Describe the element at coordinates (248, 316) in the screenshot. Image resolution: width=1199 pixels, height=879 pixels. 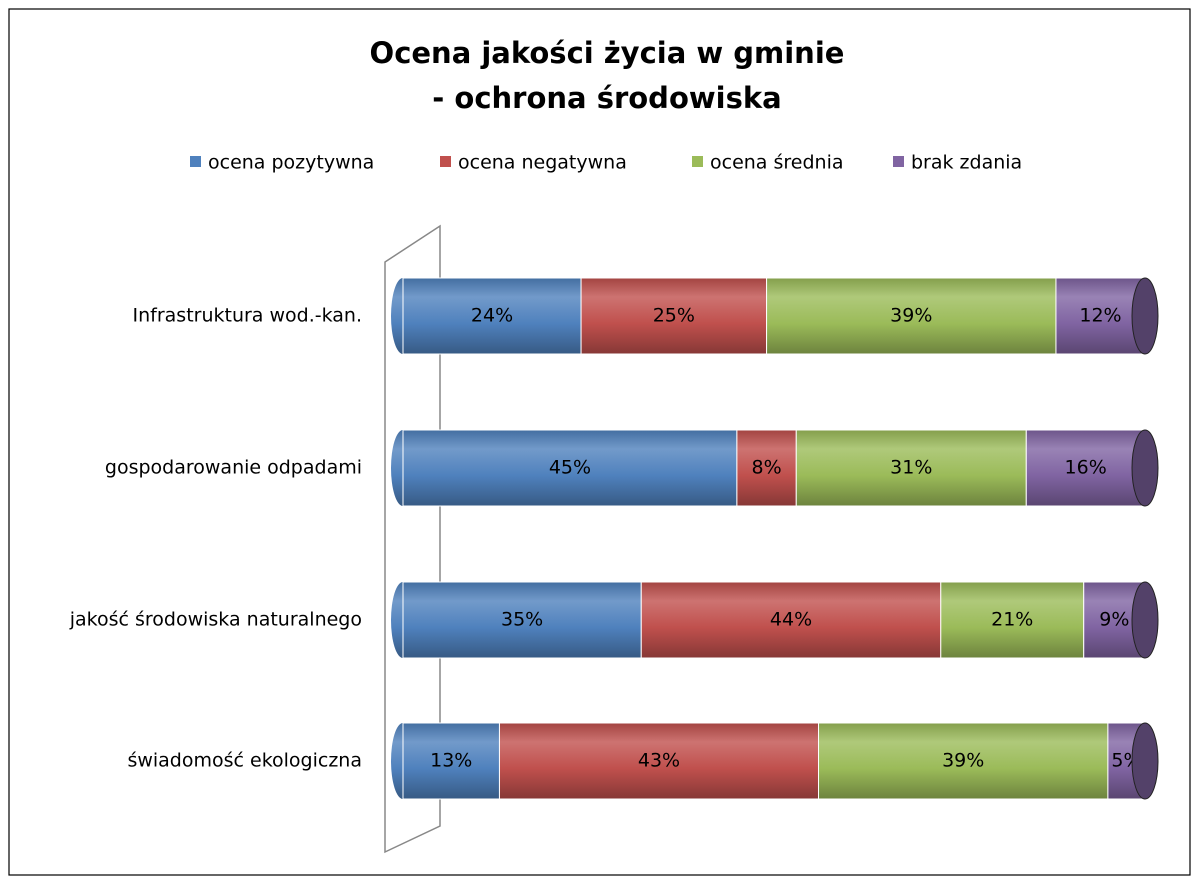
I see `category-label: Infrastruktura wod.-kan.` at that location.